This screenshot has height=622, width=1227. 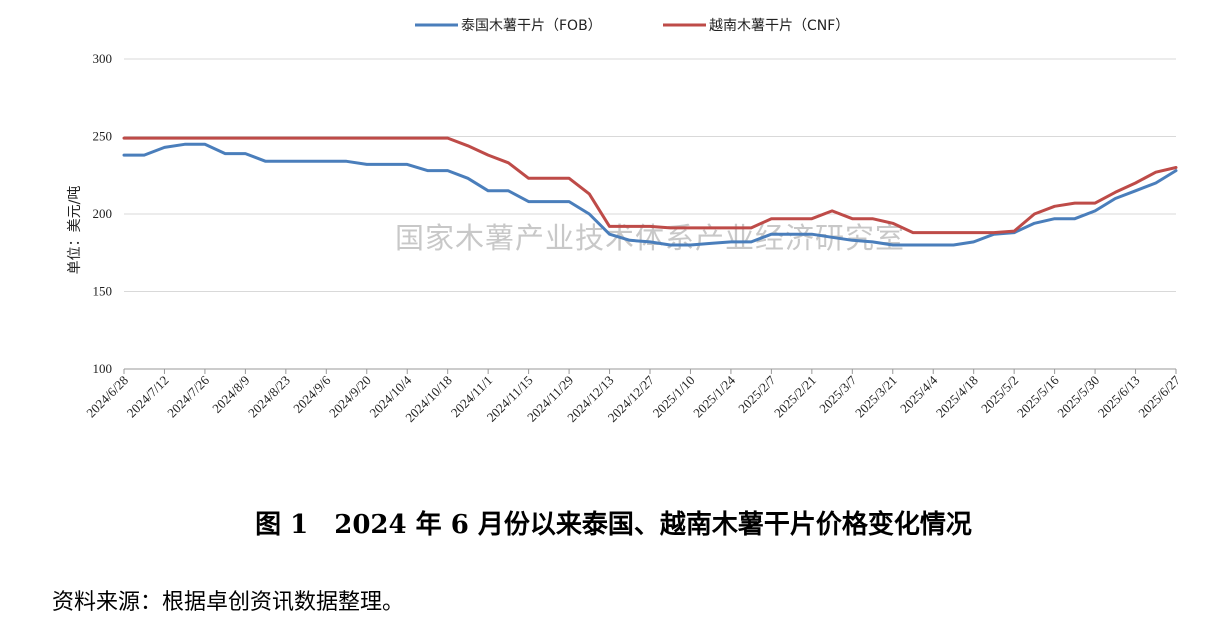 What do you see at coordinates (650, 185) in the screenshot?
I see `series-line-vietnam` at bounding box center [650, 185].